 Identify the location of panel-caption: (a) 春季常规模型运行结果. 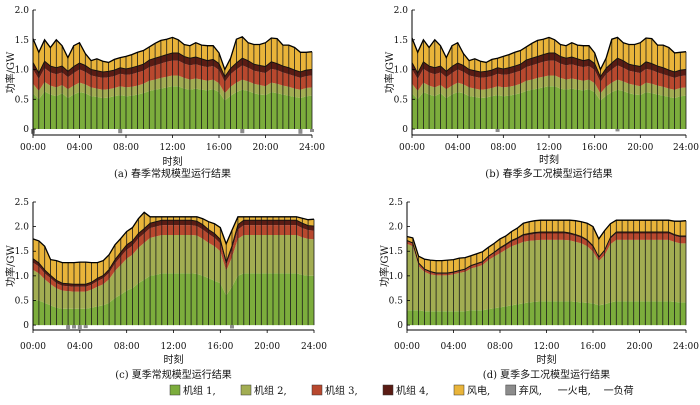
(172, 173).